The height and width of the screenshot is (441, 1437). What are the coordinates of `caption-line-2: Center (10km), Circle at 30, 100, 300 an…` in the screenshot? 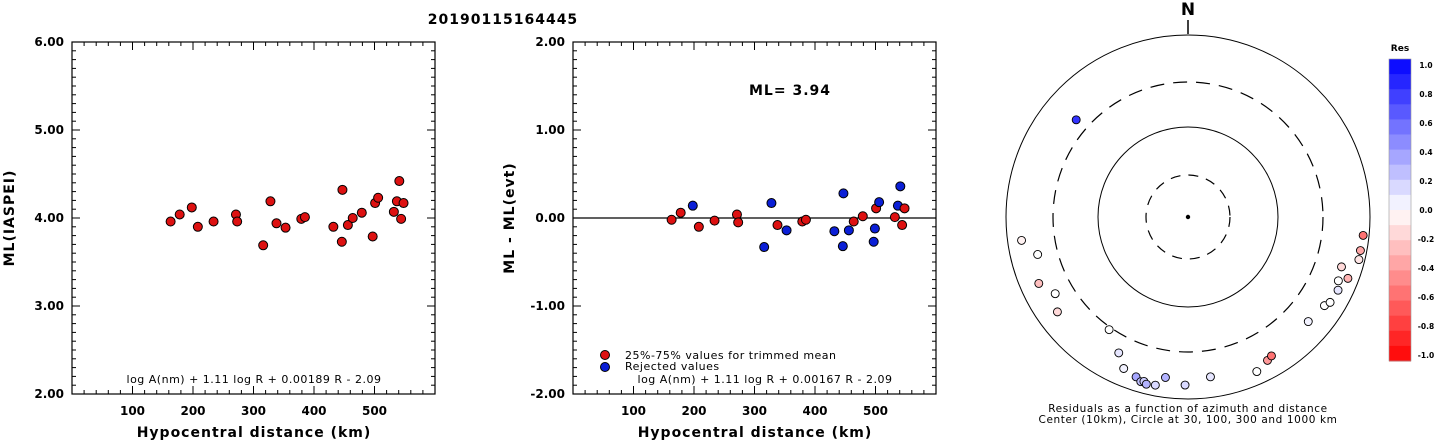 It's located at (1188, 420).